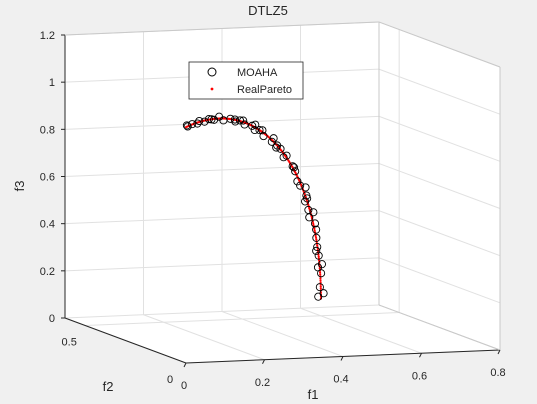 This screenshot has height=404, width=537. Describe the element at coordinates (242, 319) in the screenshot. I see `grid-line-y-floor` at that location.